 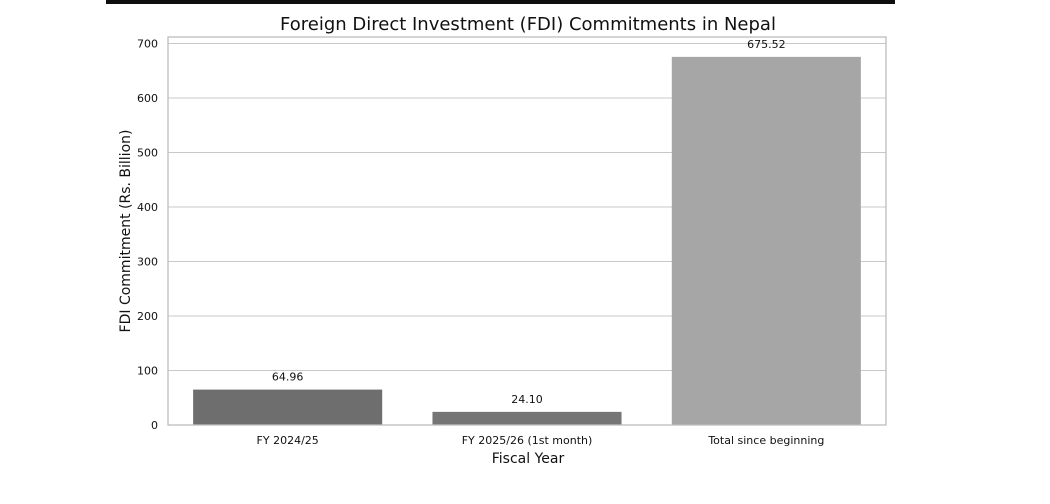 What do you see at coordinates (147, 235) in the screenshot?
I see `y-tick-labels: 0 100 200 300 400 500 600 700` at bounding box center [147, 235].